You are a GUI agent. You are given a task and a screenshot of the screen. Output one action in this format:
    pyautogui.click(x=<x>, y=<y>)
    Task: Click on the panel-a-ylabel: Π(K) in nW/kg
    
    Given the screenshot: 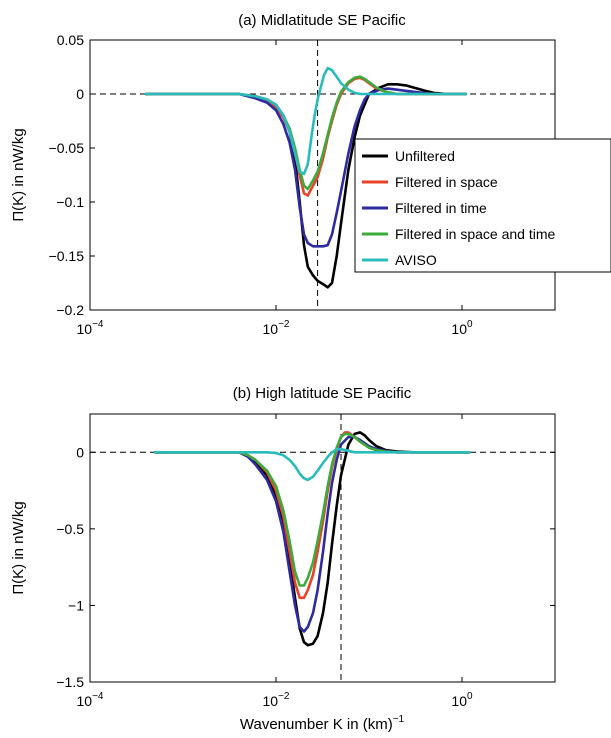 What is the action you would take?
    pyautogui.click(x=18, y=174)
    